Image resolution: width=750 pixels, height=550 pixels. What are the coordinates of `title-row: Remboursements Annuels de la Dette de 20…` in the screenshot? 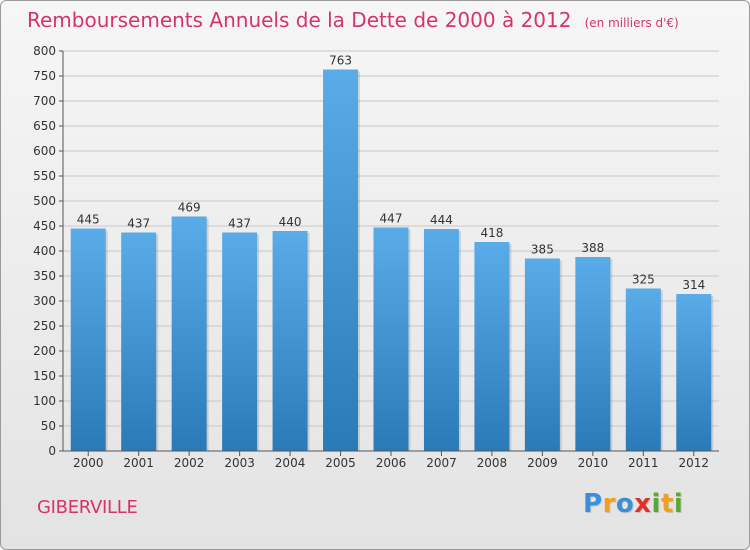 It's located at (353, 20).